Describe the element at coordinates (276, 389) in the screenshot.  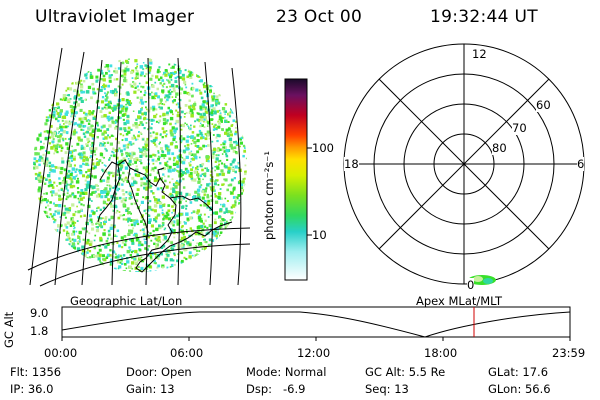
I see `info-dsp: Dsp: -6.9` at that location.